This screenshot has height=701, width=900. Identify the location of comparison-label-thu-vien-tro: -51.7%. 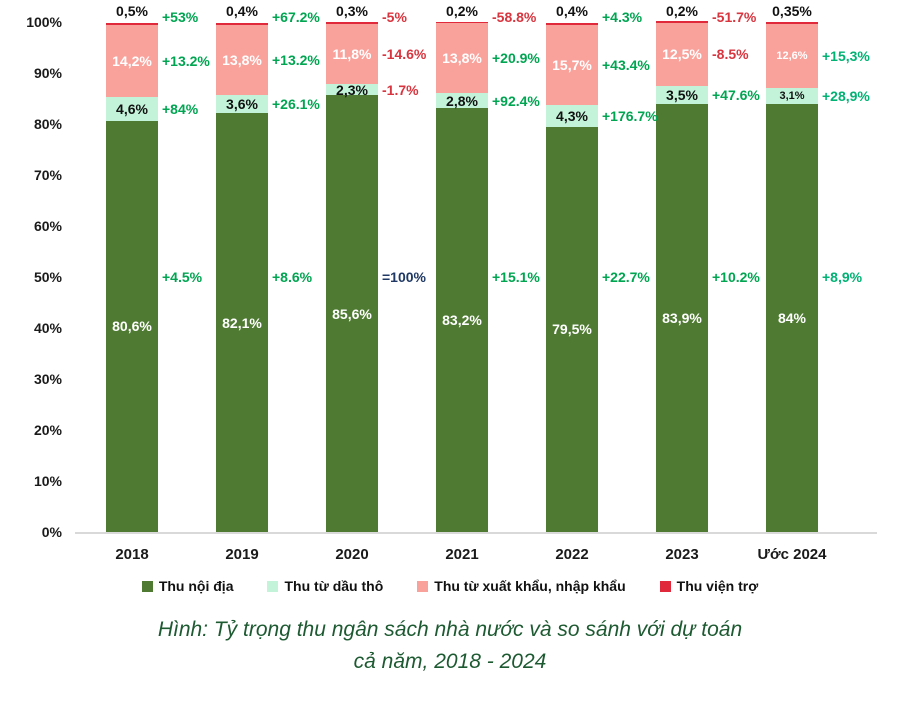
(734, 17).